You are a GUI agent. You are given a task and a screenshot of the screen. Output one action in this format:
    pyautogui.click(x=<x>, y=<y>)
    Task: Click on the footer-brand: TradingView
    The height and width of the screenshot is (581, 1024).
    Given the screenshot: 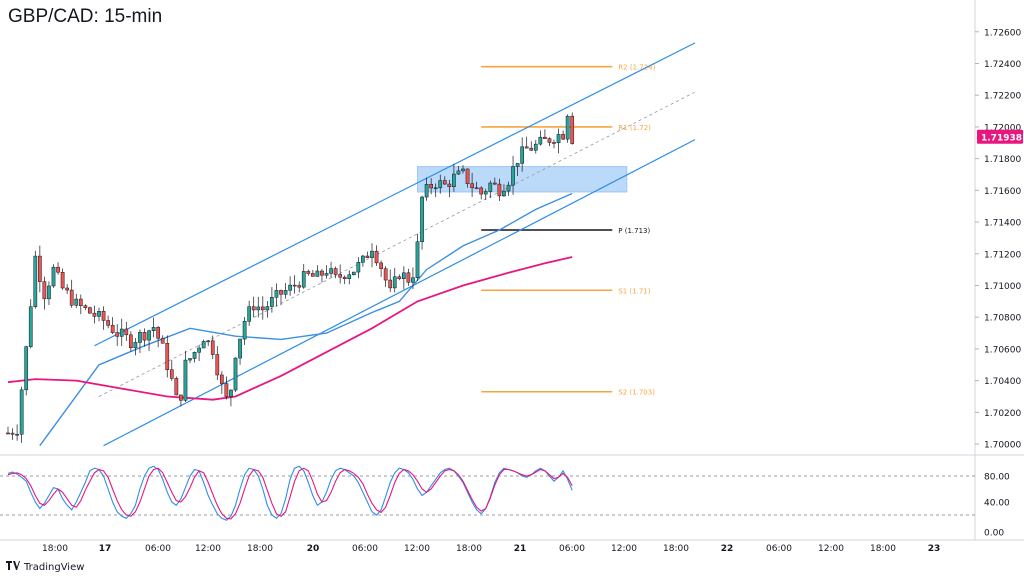 What is the action you would take?
    pyautogui.click(x=45, y=567)
    